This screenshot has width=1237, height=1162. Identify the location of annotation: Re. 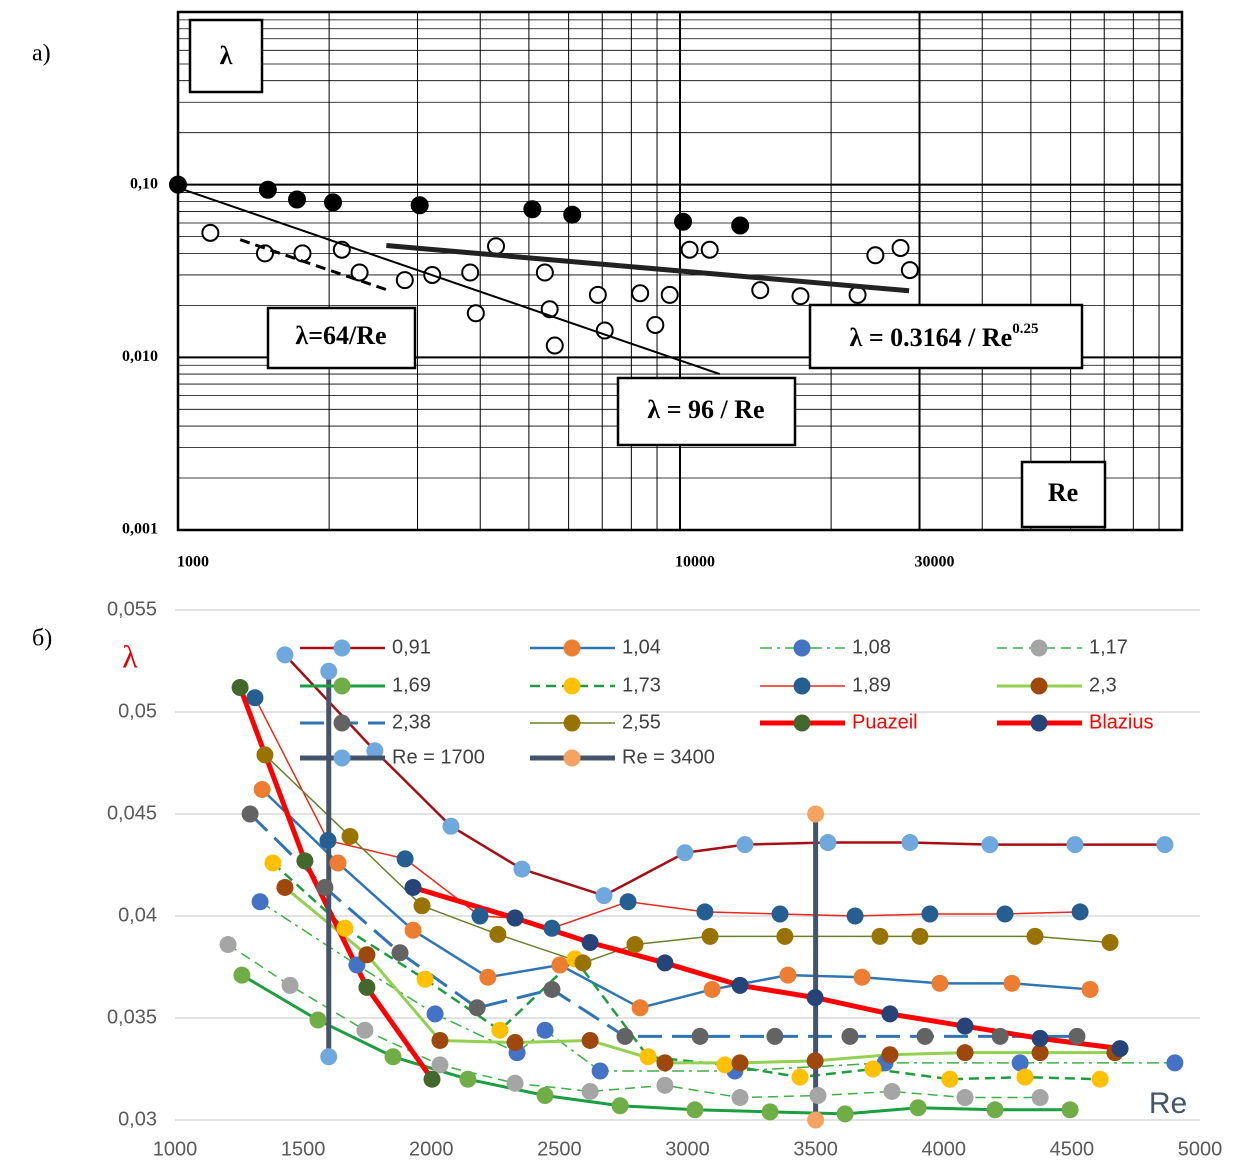
(1063, 492).